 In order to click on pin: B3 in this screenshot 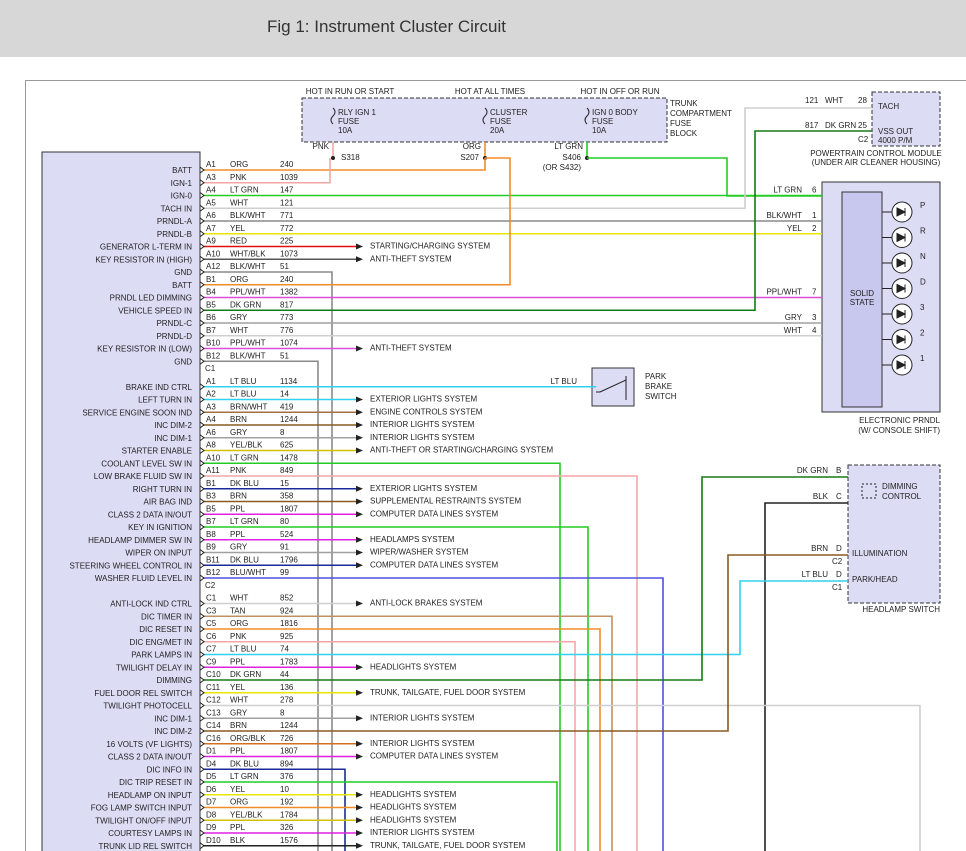, I will do `click(211, 496)`.